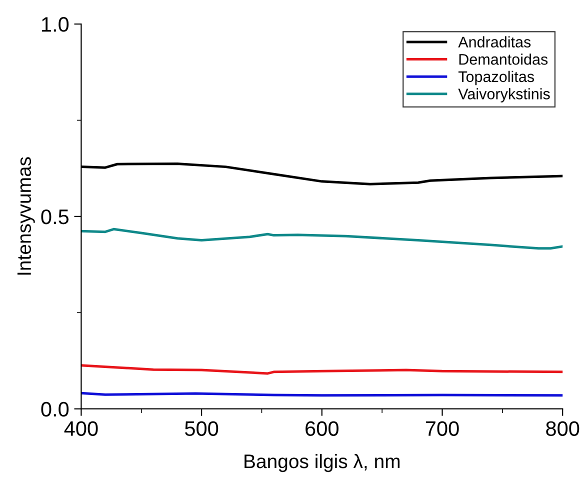  What do you see at coordinates (494, 42) in the screenshot?
I see `legend-label: Andraditas` at bounding box center [494, 42].